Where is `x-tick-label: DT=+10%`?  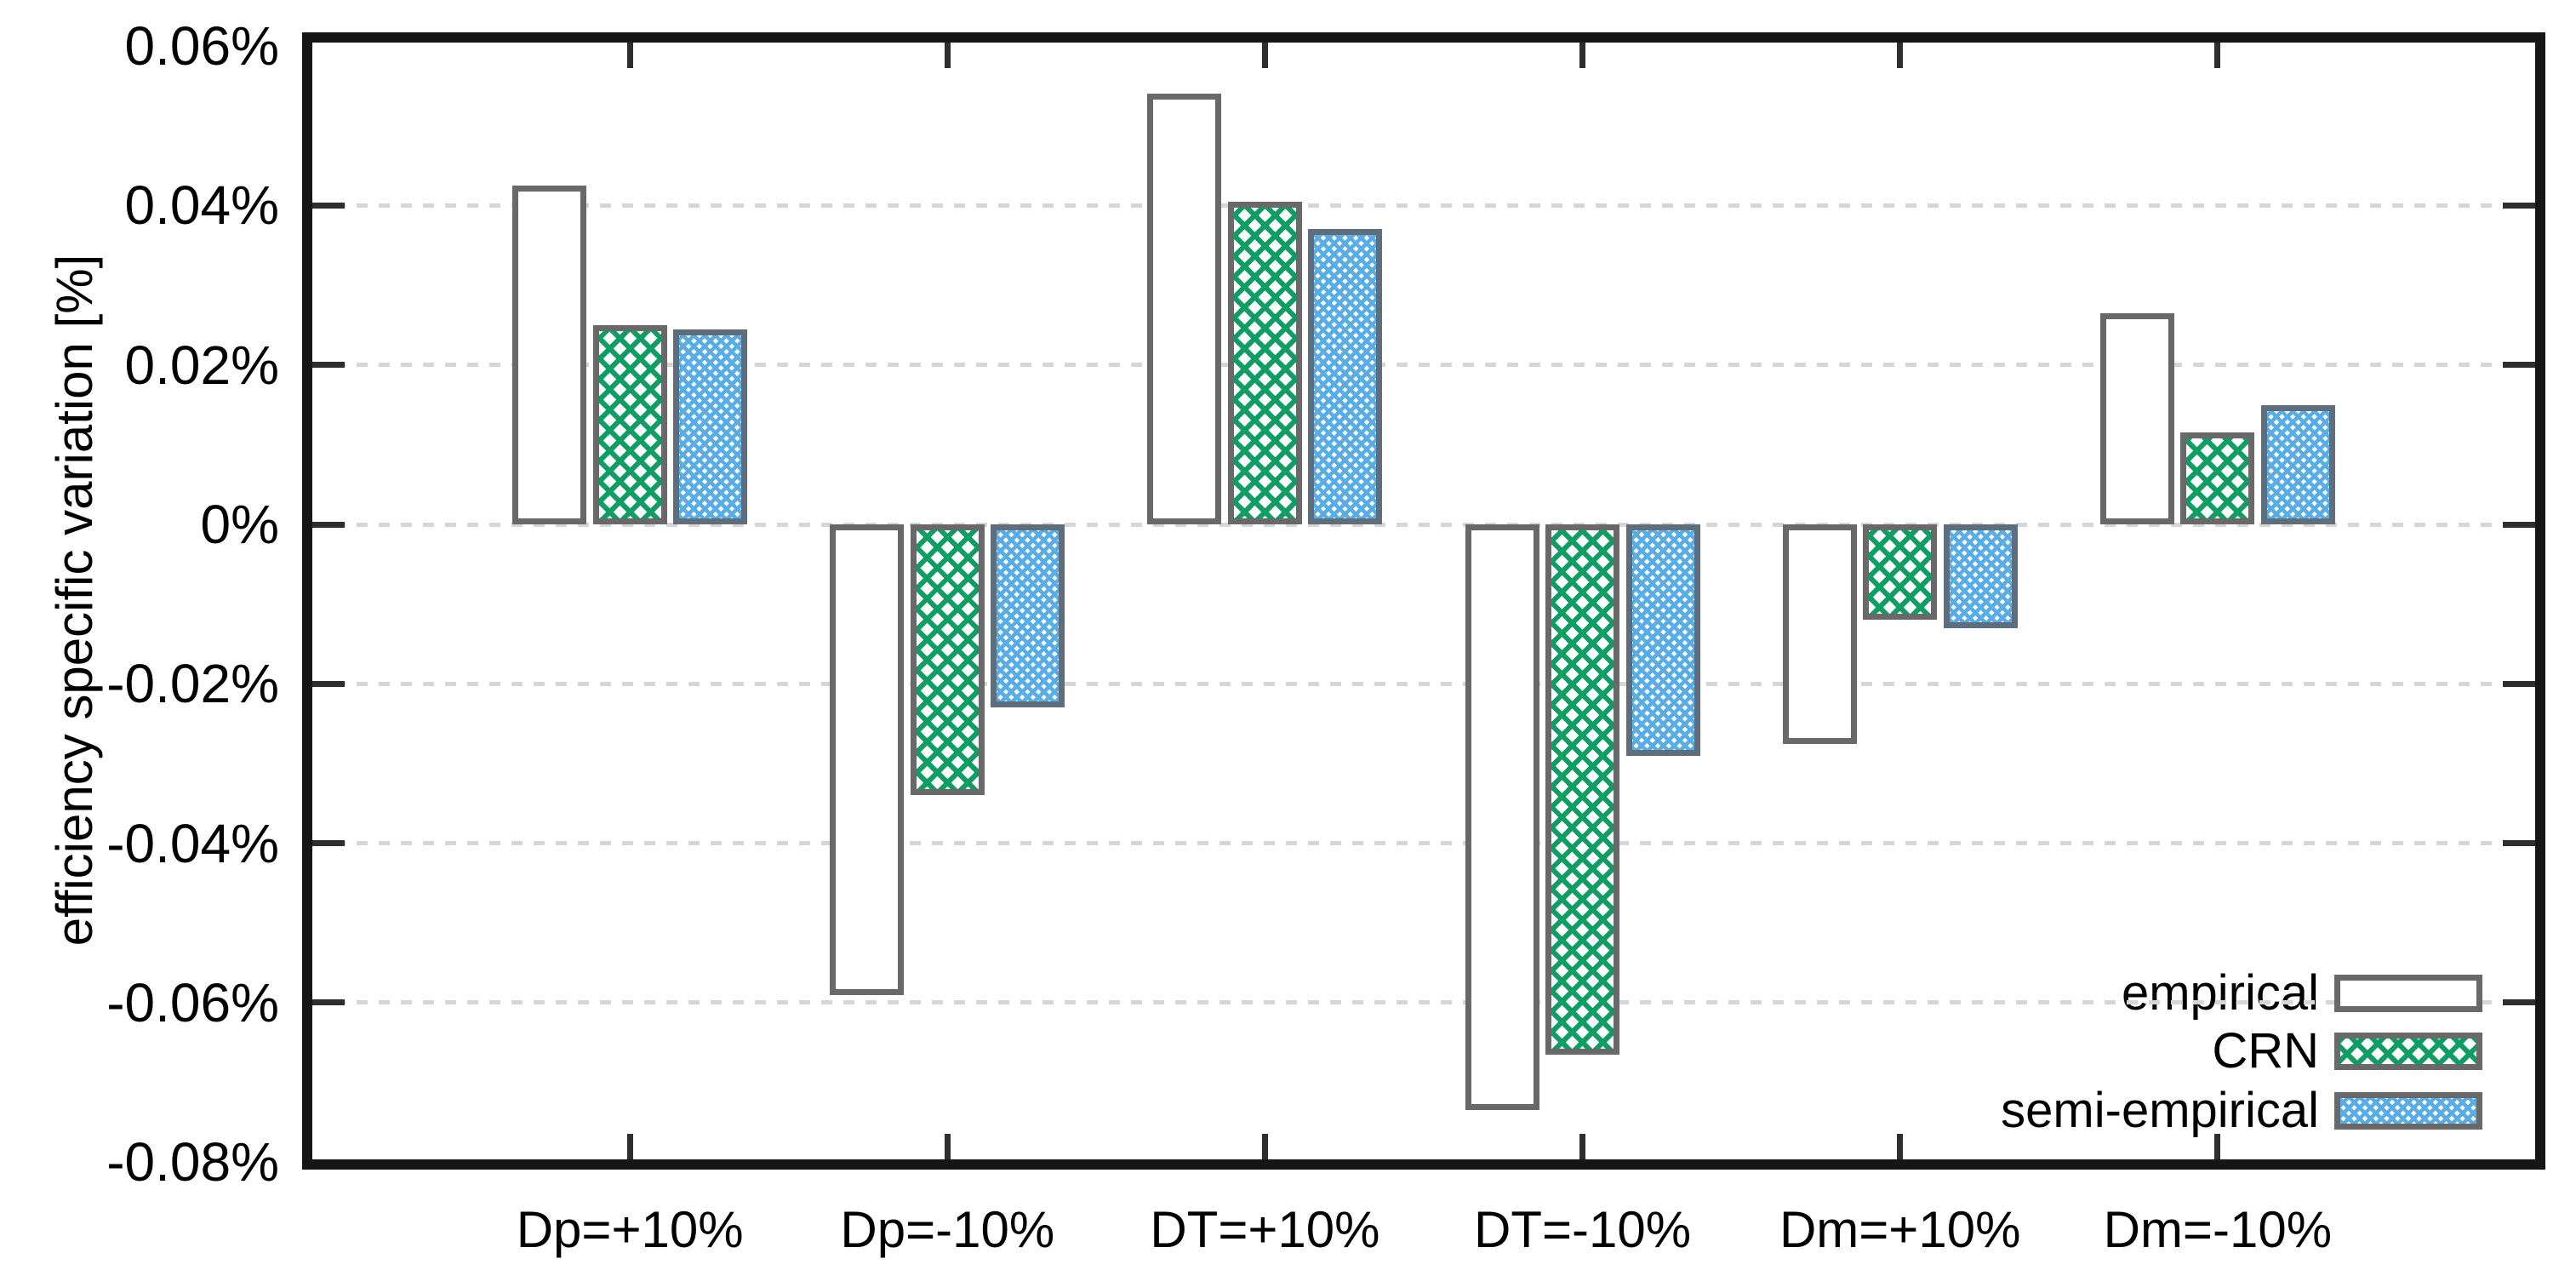 x-tick-label: DT=+10% is located at coordinates (1265, 1229).